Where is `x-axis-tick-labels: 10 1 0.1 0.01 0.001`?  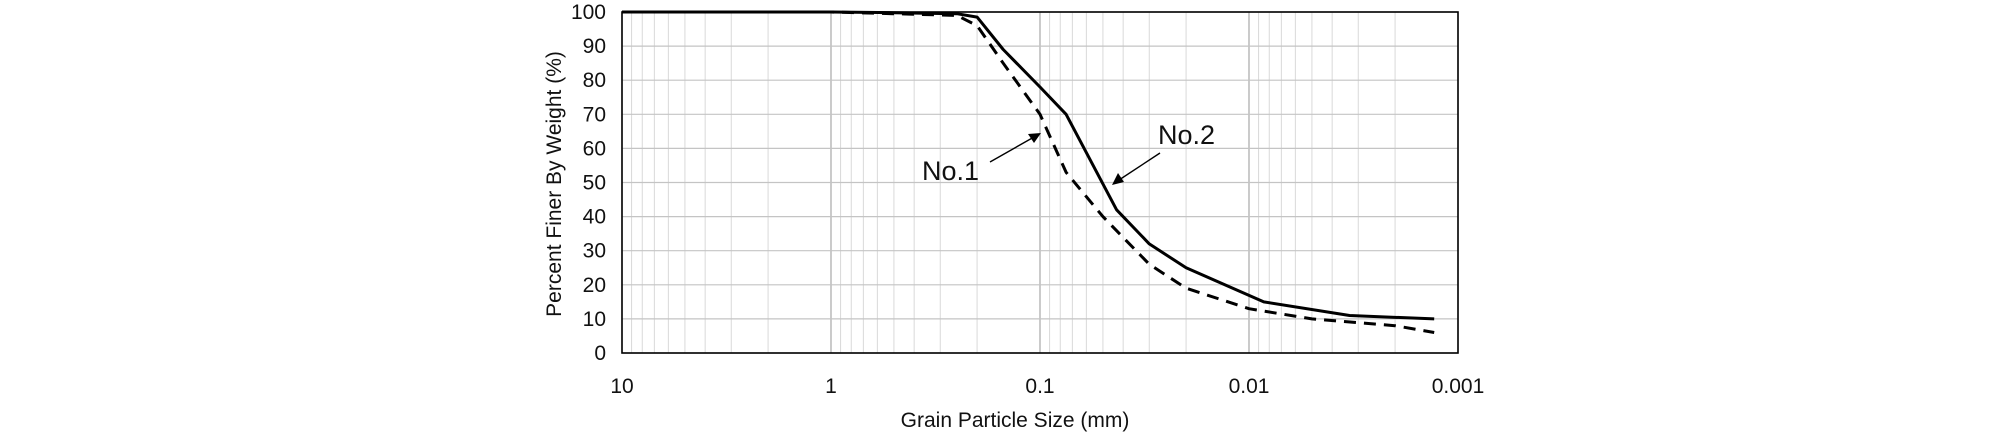 x-axis-tick-labels: 10 1 0.1 0.01 0.001 is located at coordinates (1047, 386).